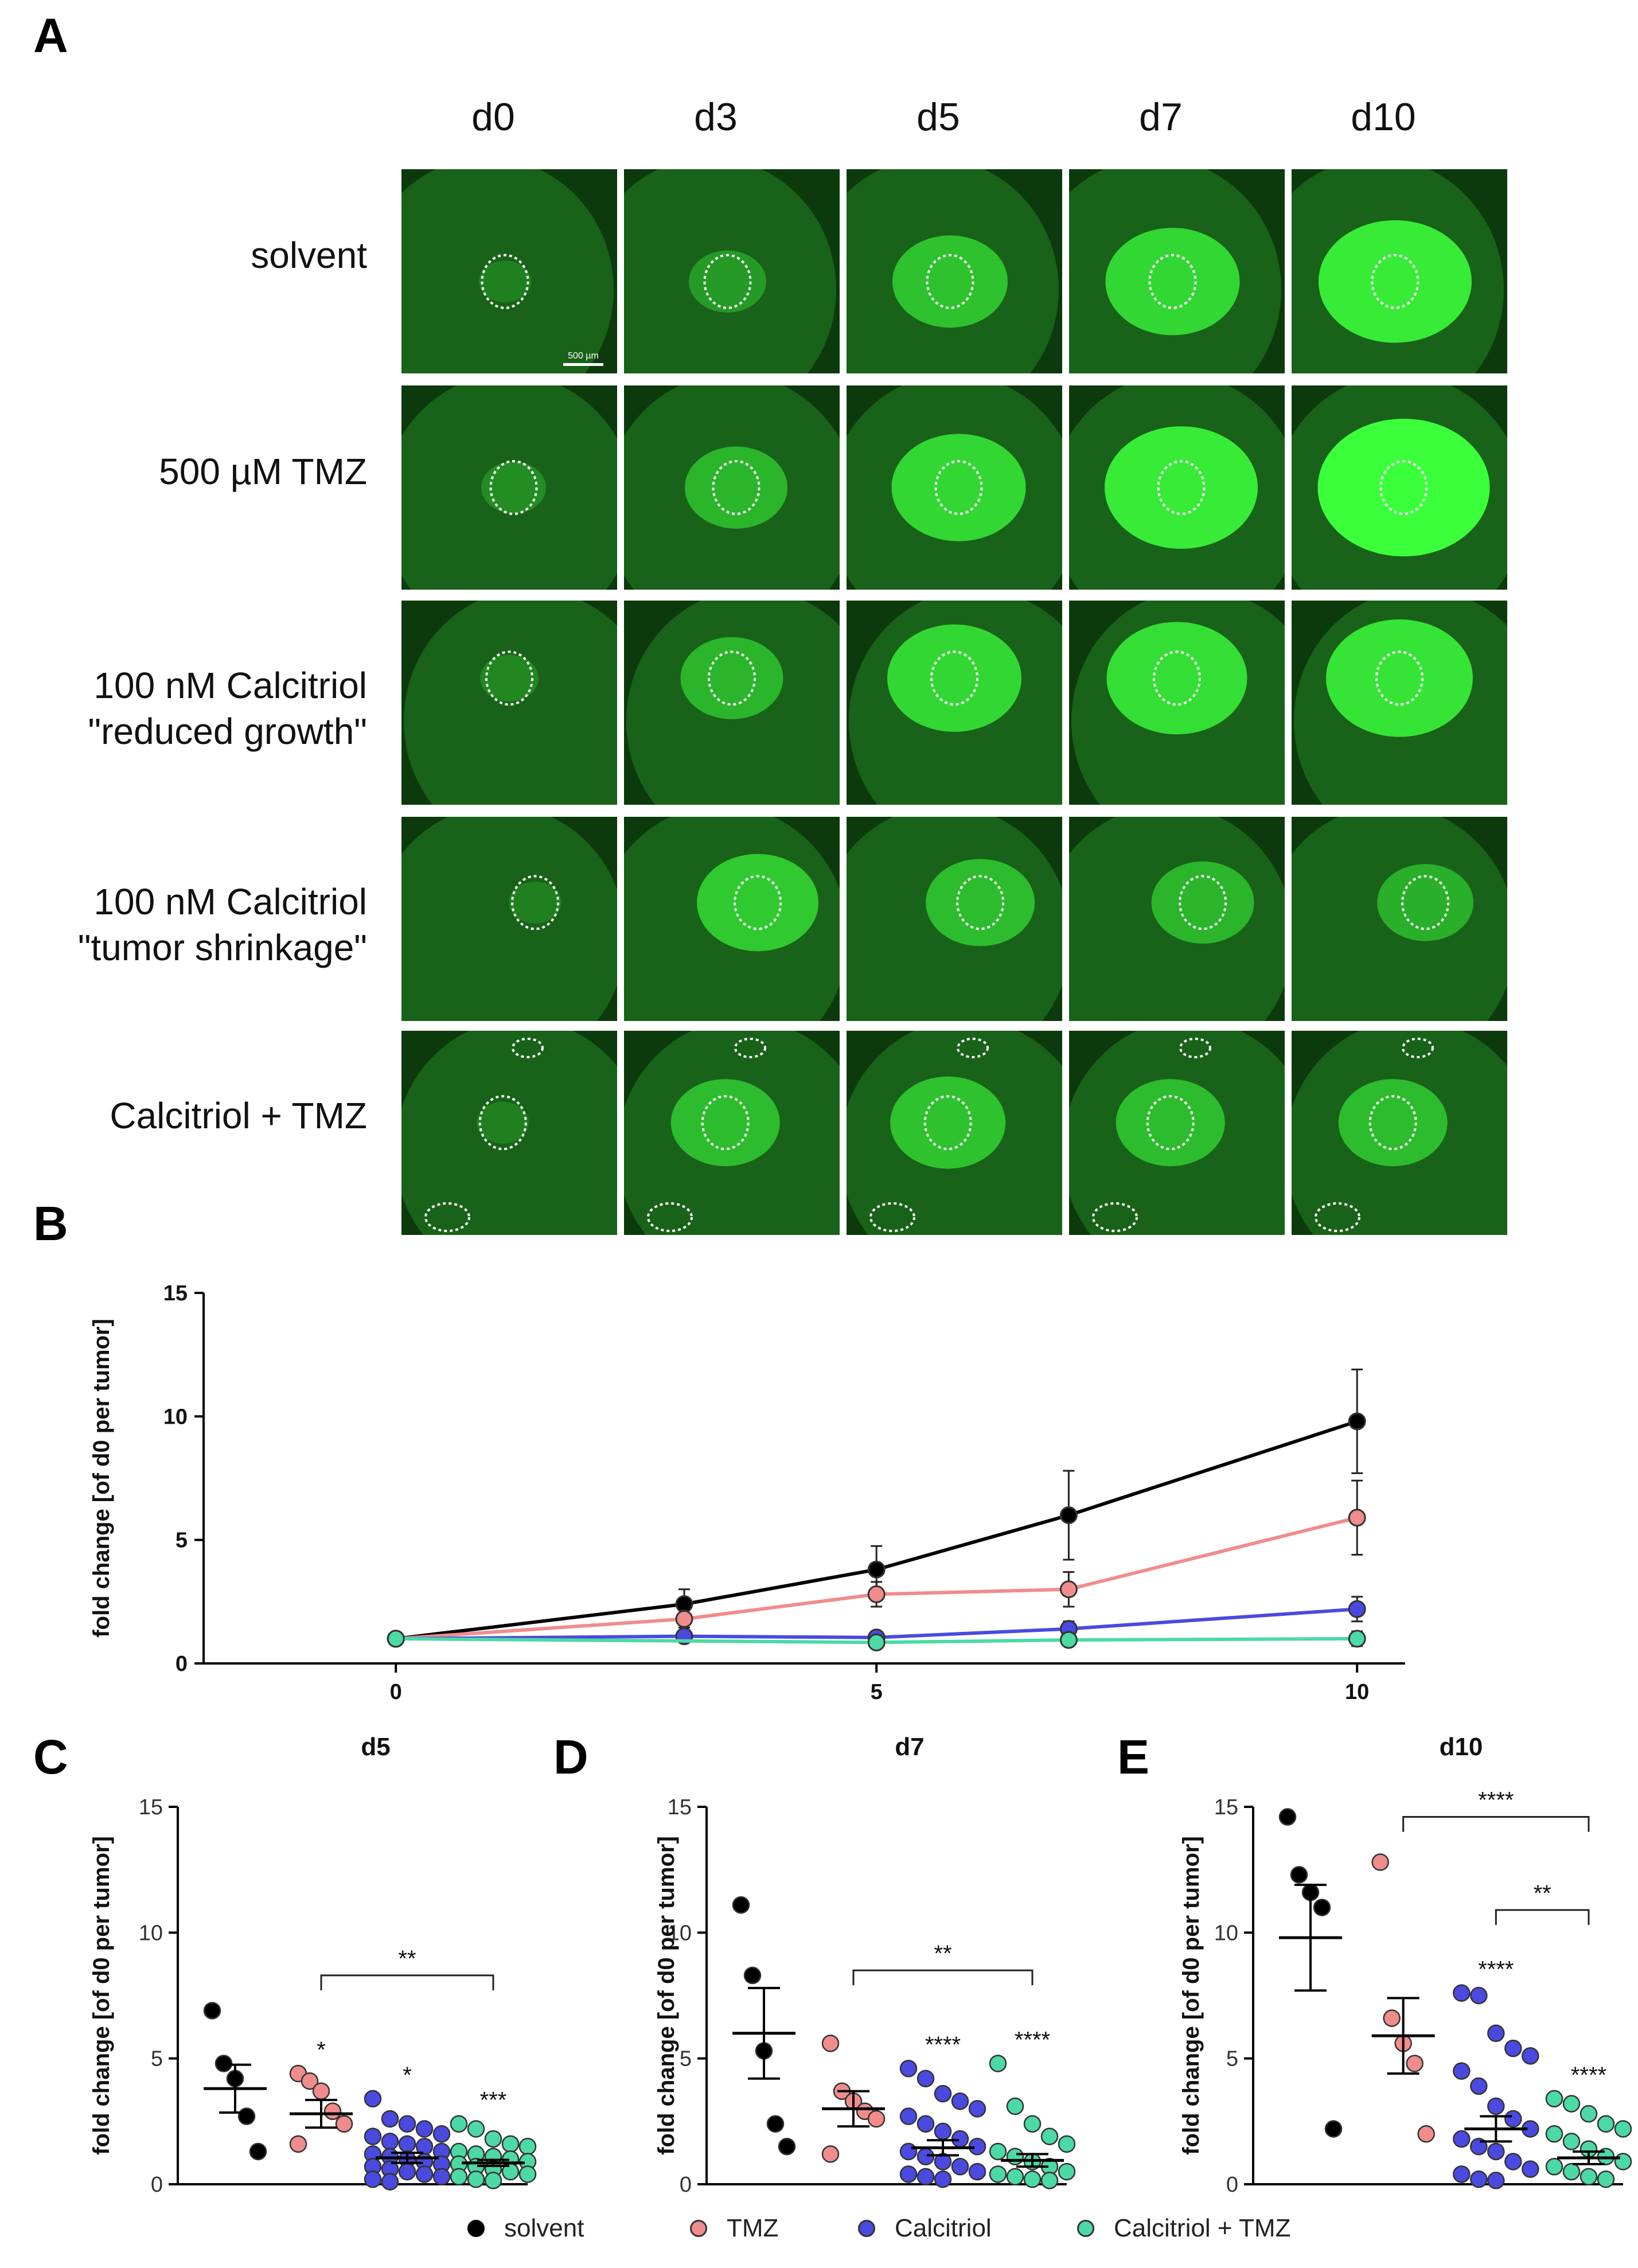  Describe the element at coordinates (1461, 1747) in the screenshot. I see `plot-title: d10` at that location.